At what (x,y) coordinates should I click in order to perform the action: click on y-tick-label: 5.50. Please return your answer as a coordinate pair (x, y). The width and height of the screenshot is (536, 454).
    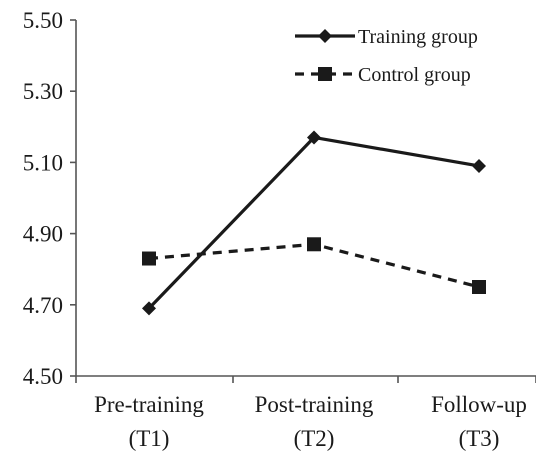
    Looking at the image, I should click on (43, 20).